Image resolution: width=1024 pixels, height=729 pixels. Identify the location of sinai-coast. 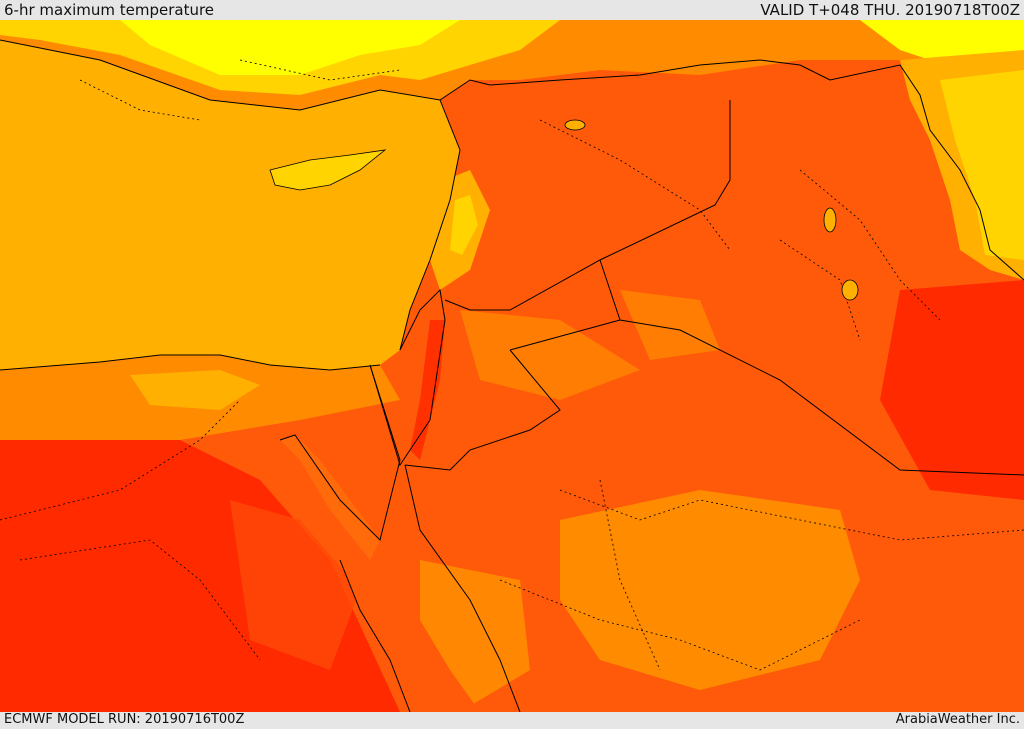
(340, 452).